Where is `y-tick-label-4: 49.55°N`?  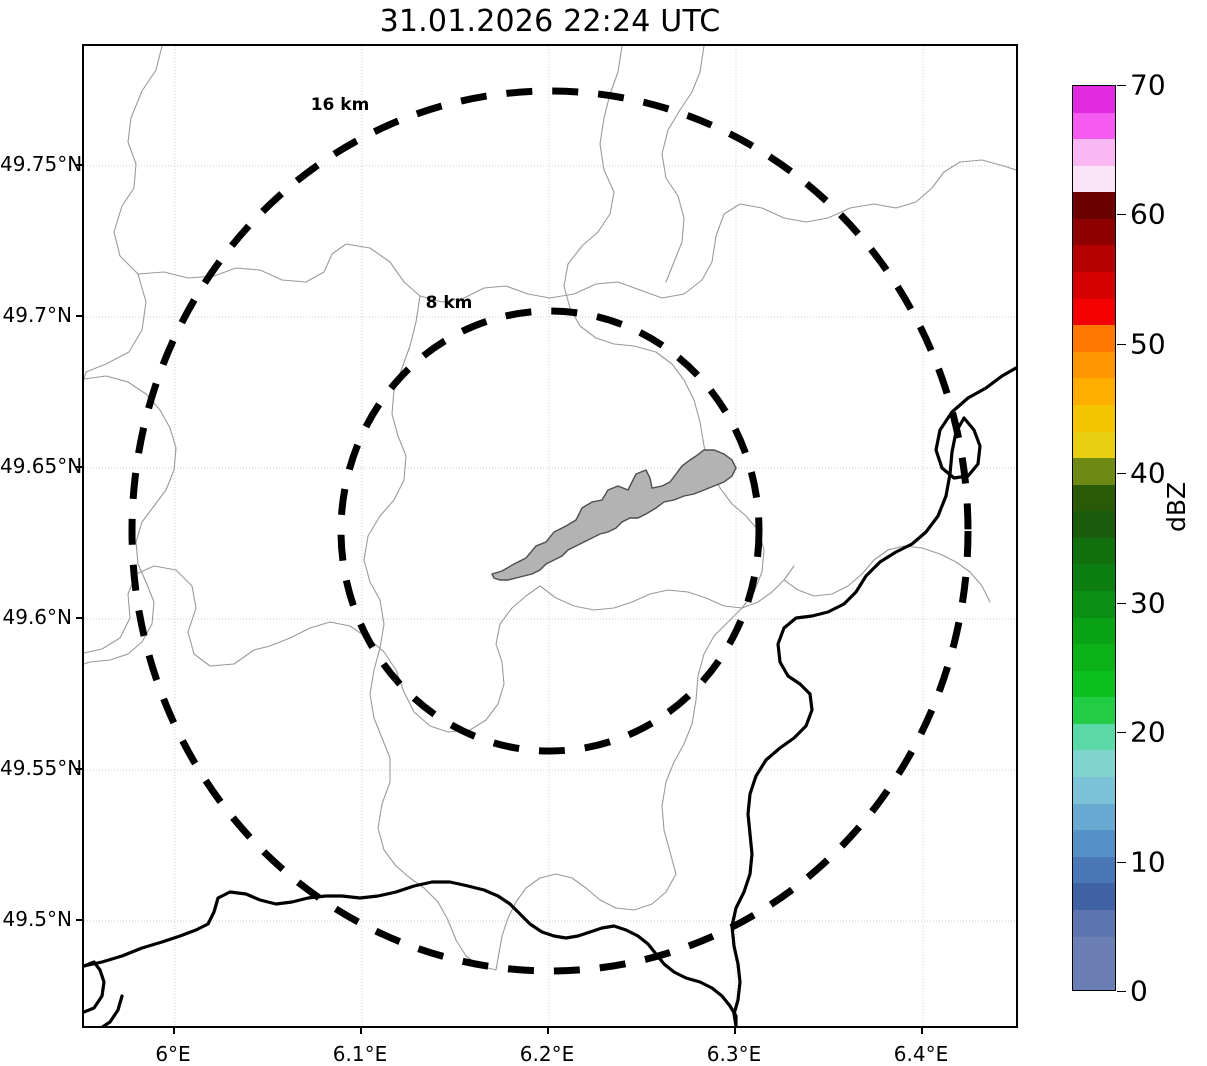 y-tick-label-4: 49.55°N is located at coordinates (41, 768).